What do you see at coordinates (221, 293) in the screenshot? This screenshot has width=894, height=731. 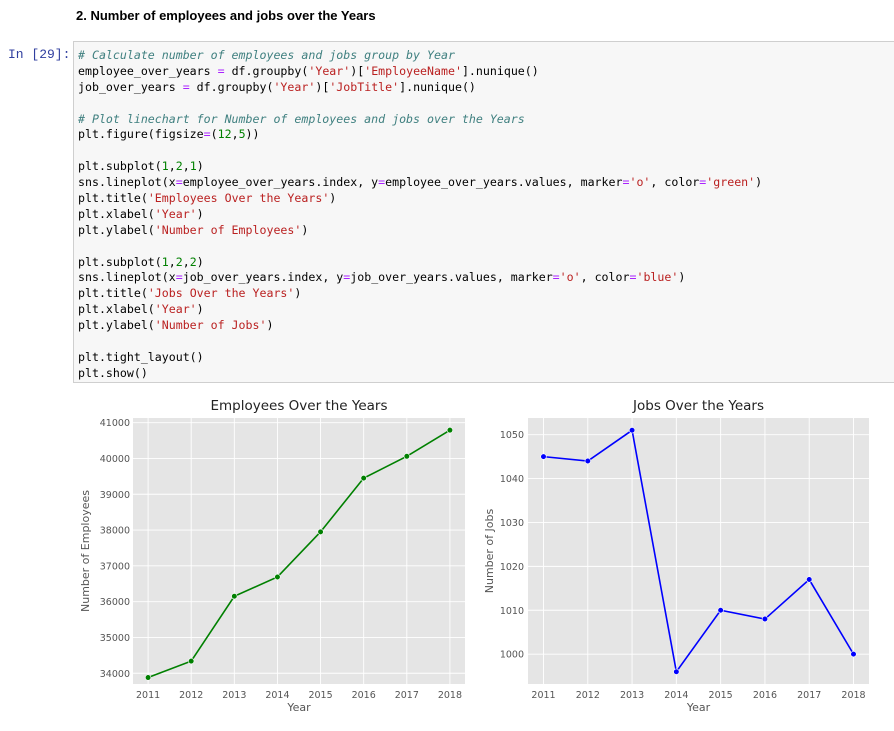 I see `code-token: 'Jobs Over the Years'` at bounding box center [221, 293].